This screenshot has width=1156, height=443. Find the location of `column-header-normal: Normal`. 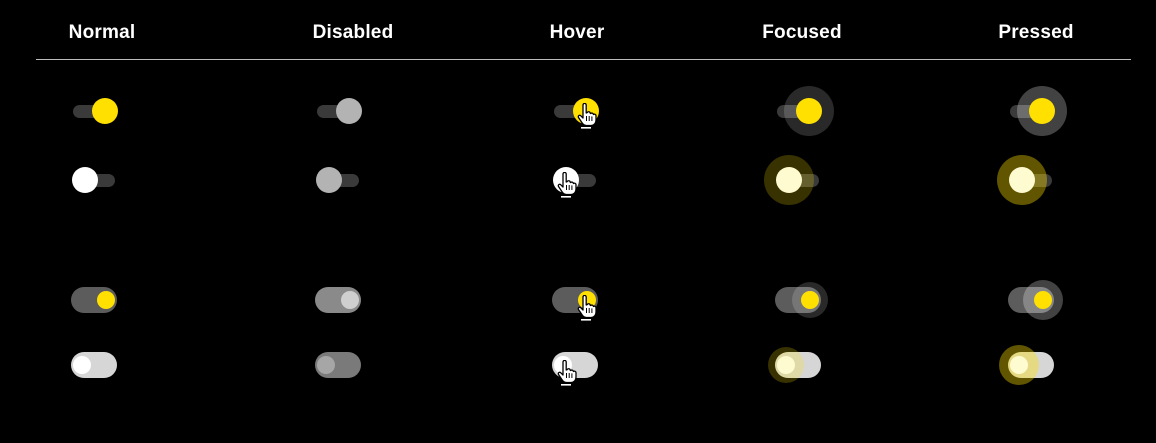

column-header-normal: Normal is located at coordinates (102, 32).